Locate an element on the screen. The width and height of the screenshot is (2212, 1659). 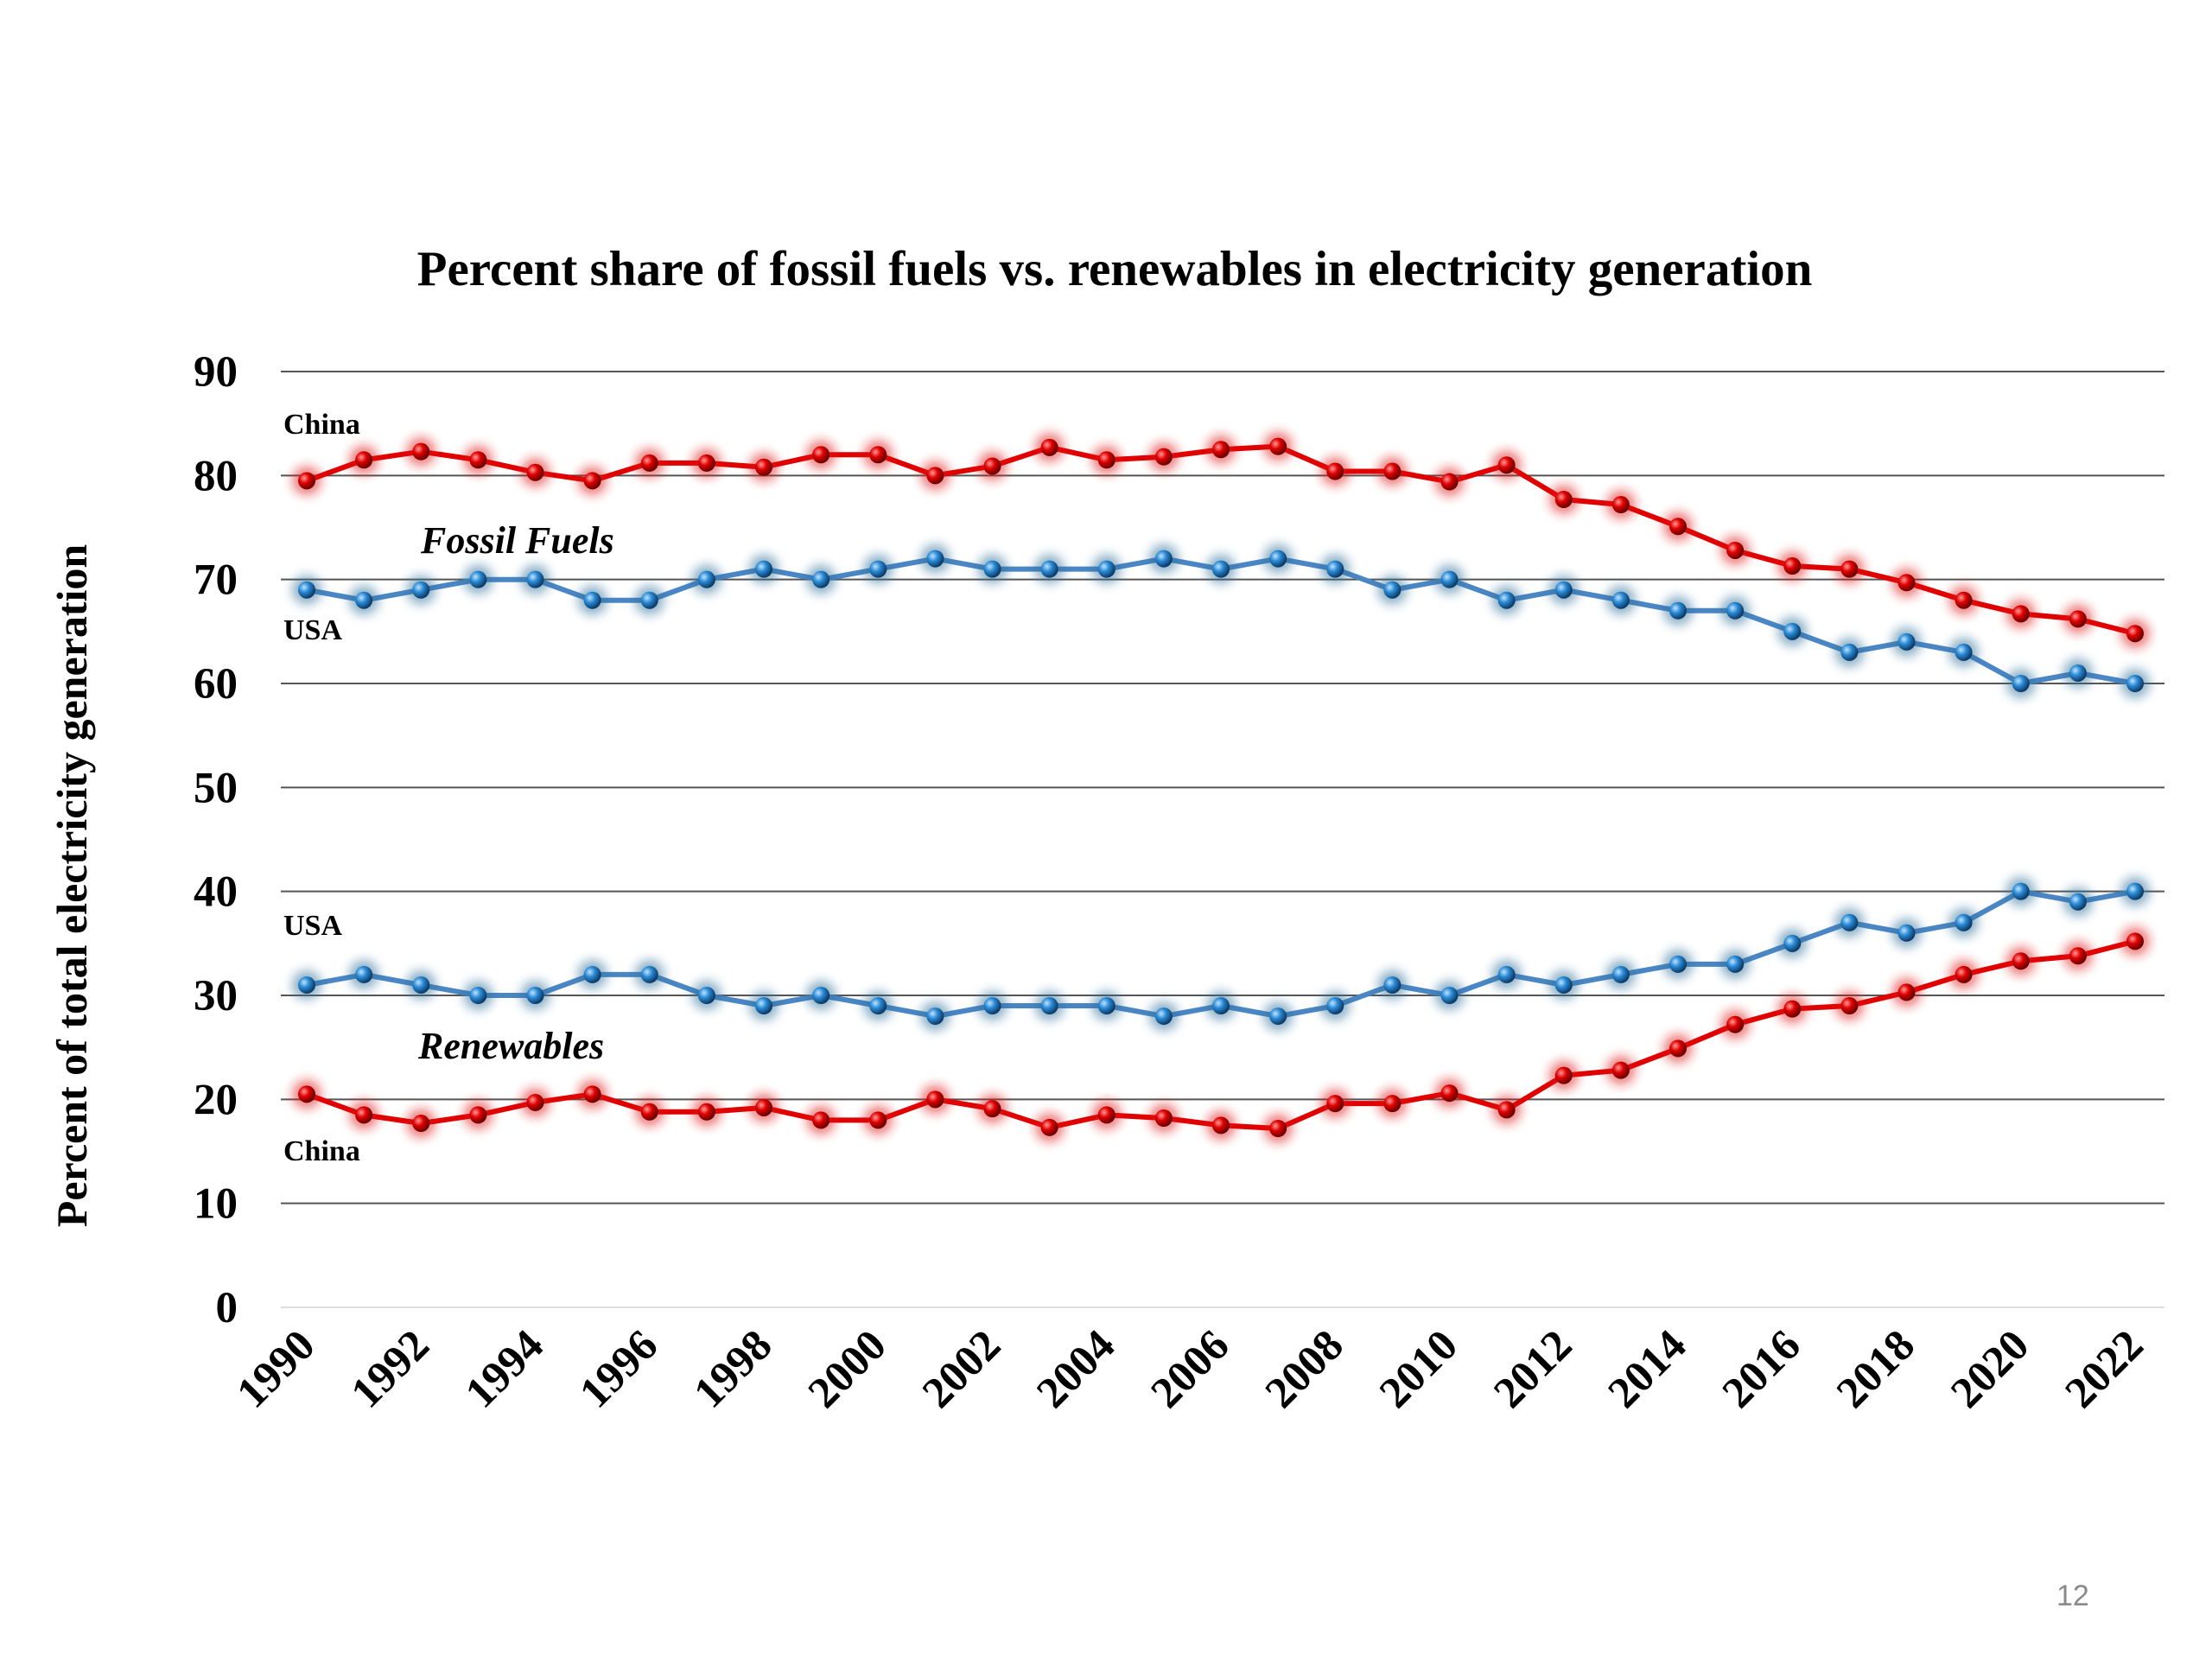
y-tick-label: 80 is located at coordinates (216, 476).